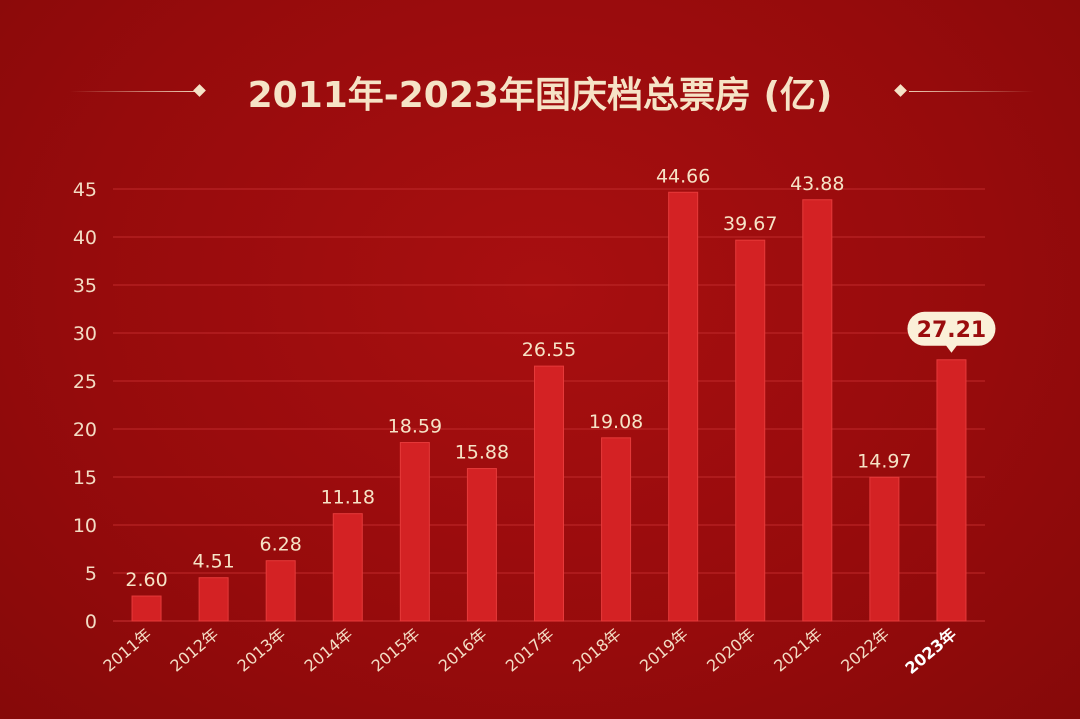 The height and width of the screenshot is (719, 1080). Describe the element at coordinates (731, 650) in the screenshot. I see `x-tick-label: 2020年` at that location.